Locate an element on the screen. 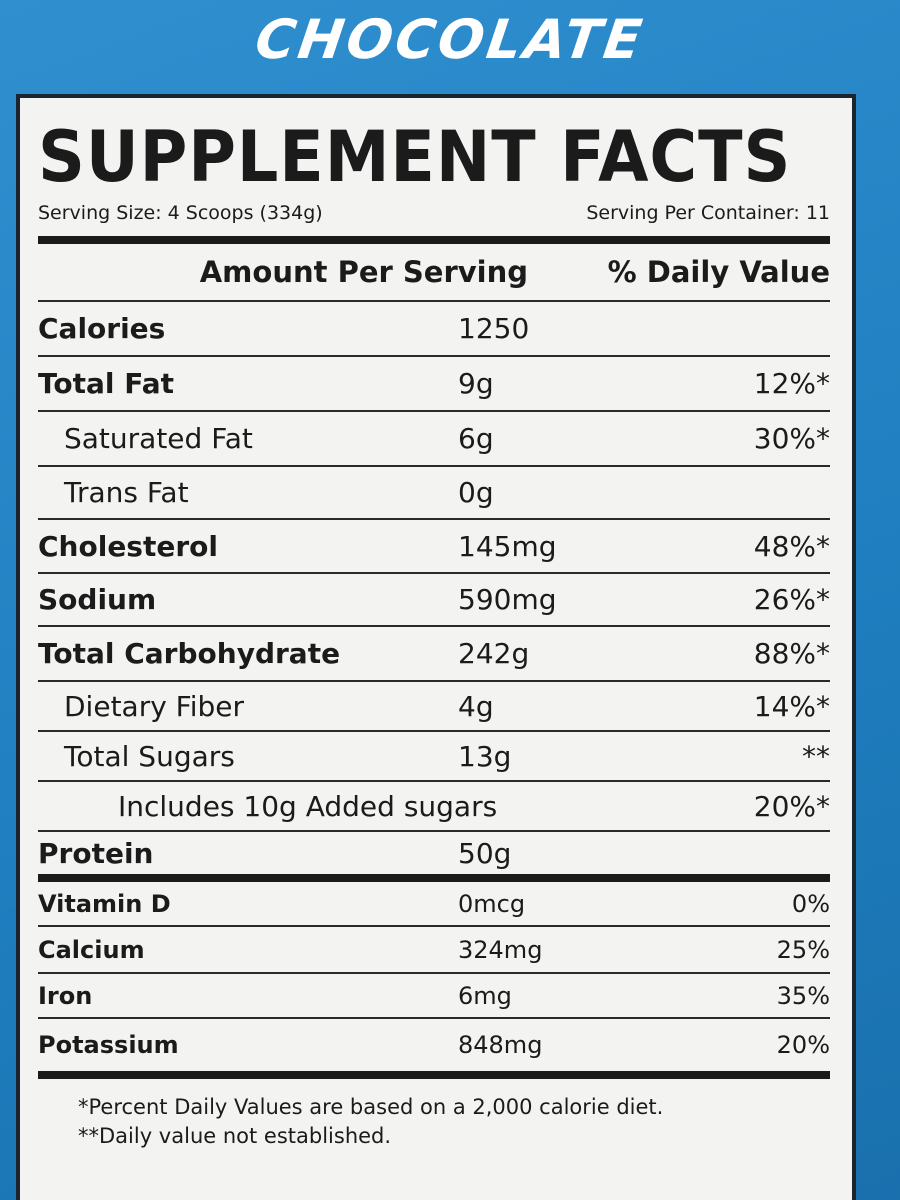  nutrient-amount: 145mg is located at coordinates (507, 546).